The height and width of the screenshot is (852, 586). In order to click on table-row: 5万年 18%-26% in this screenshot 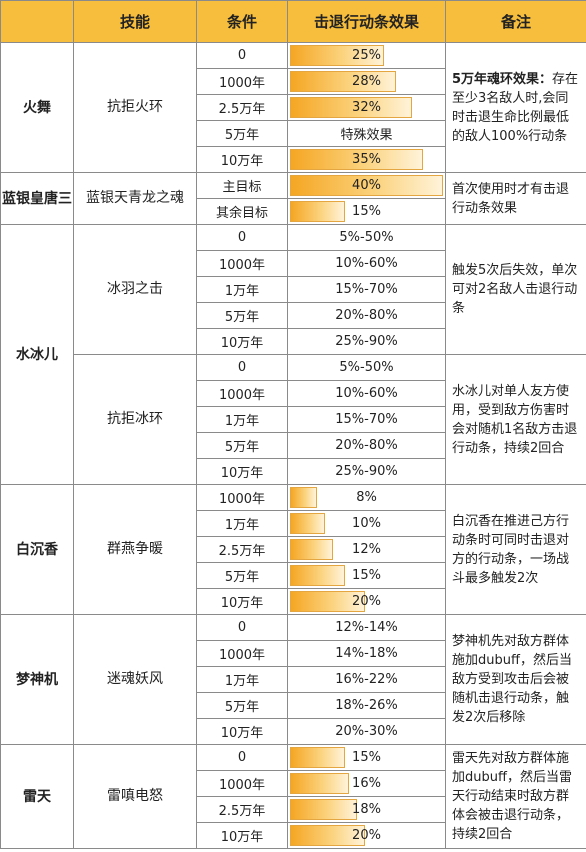, I will do `click(293, 705)`.